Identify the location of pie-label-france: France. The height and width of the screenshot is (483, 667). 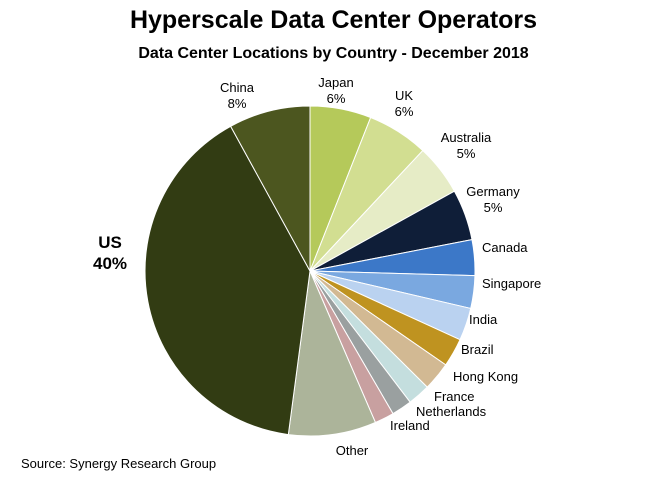
(454, 396).